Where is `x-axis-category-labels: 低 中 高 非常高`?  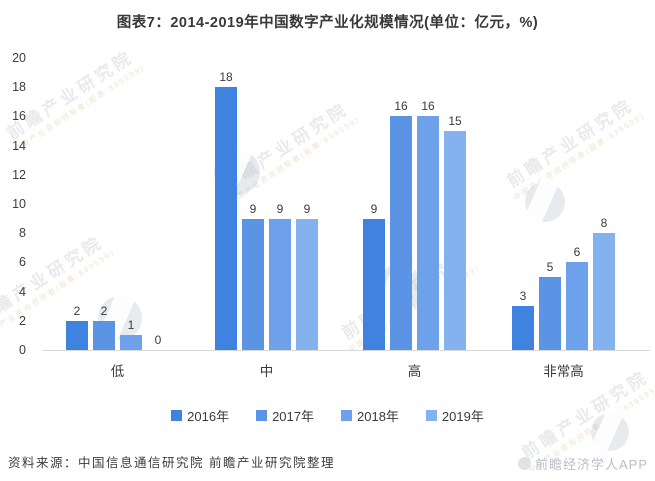
x-axis-category-labels: 低 中 高 非常高 is located at coordinates (346, 370).